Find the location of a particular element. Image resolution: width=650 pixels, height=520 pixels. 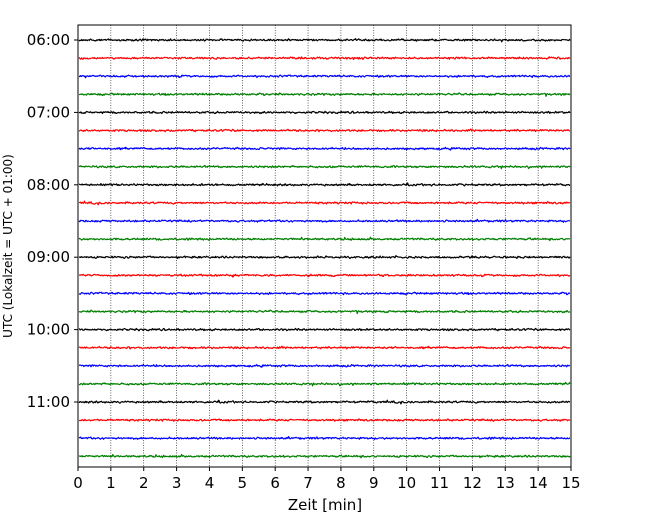

x-tick-label-2: 2 is located at coordinates (144, 483).